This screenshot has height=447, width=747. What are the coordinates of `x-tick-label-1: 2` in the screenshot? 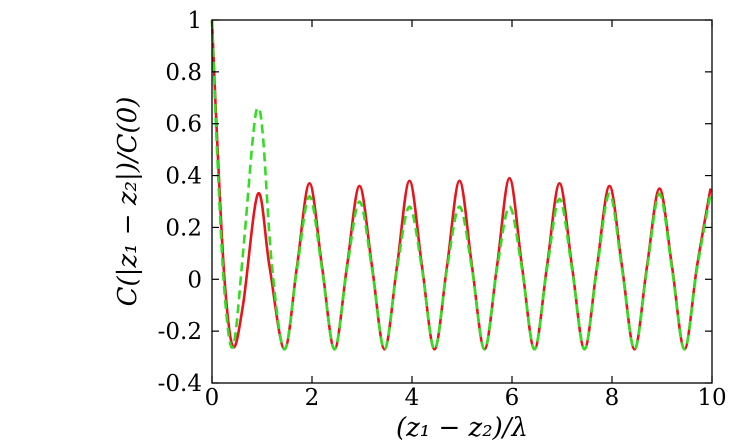 It's located at (312, 398).